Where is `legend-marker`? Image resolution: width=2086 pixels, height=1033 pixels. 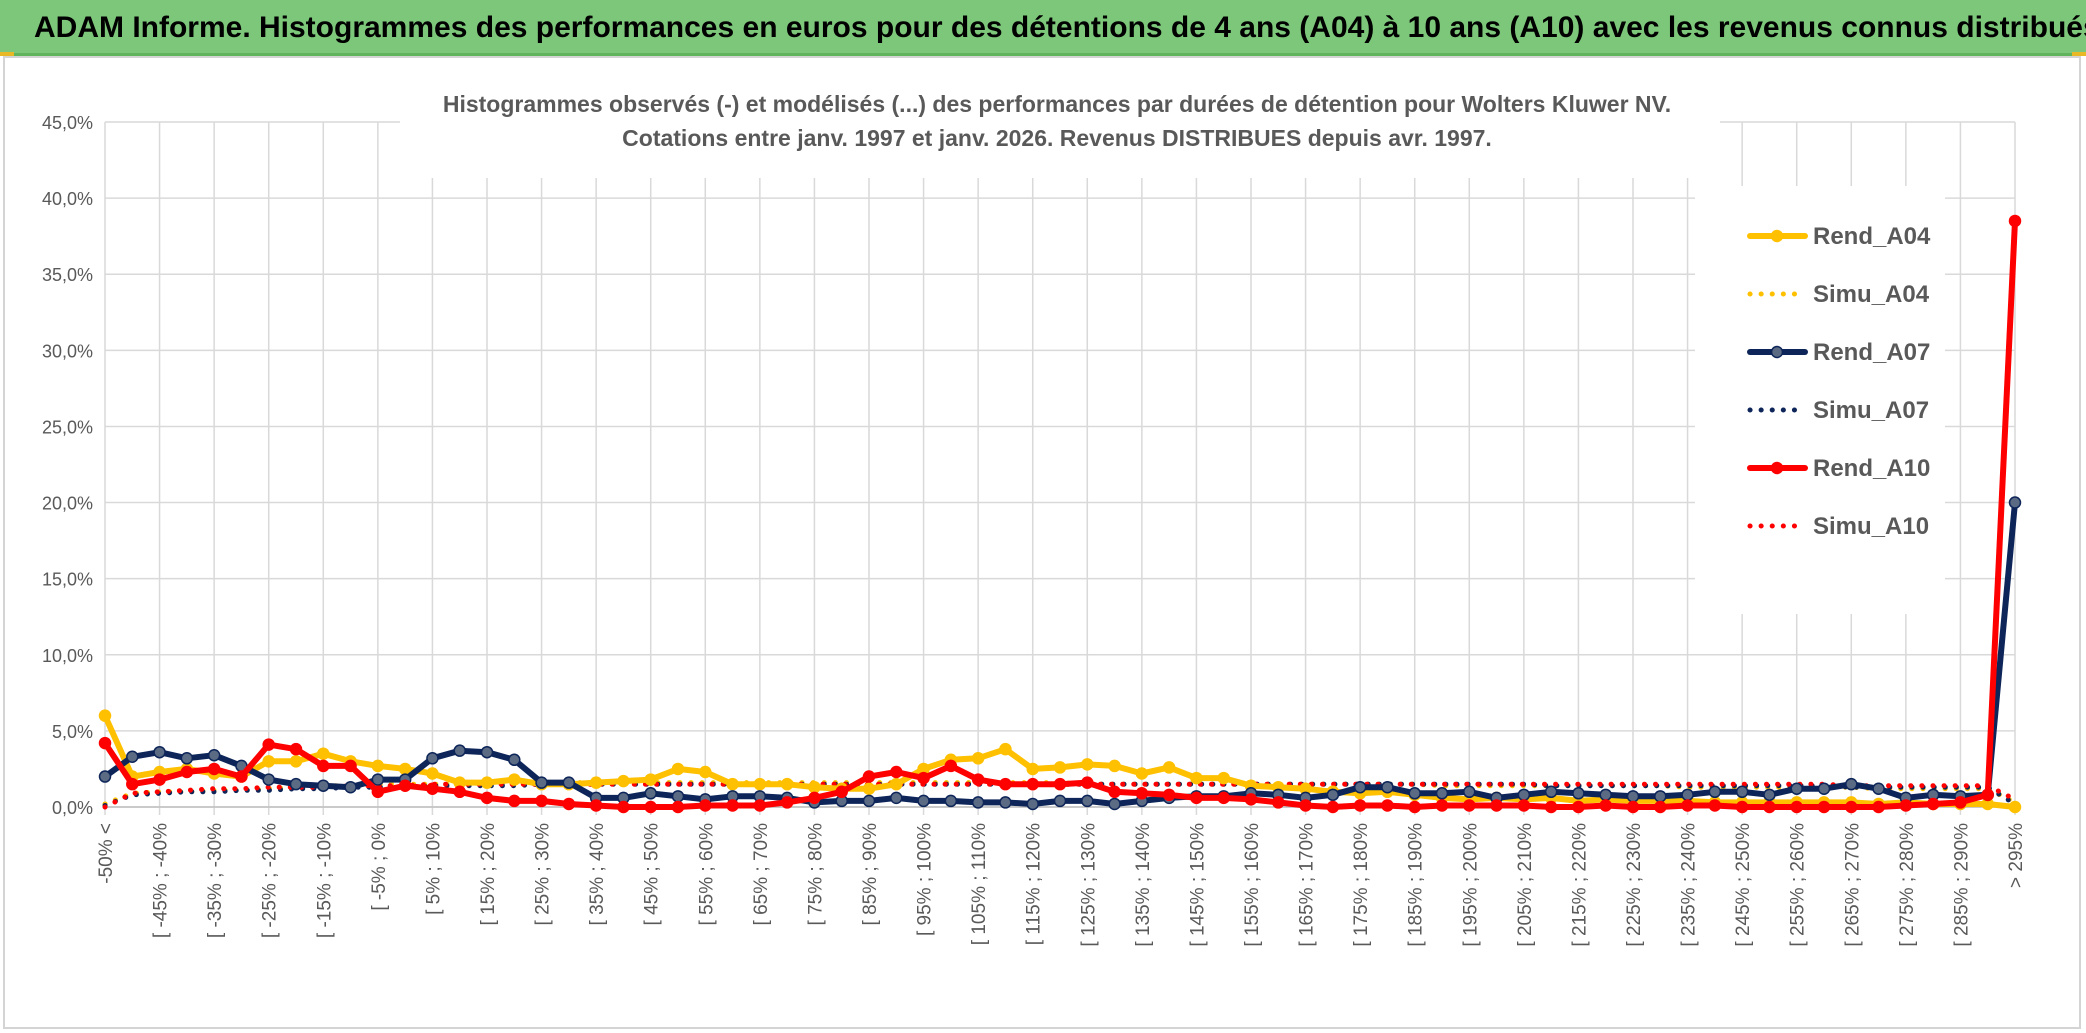 legend-marker is located at coordinates (1777, 236).